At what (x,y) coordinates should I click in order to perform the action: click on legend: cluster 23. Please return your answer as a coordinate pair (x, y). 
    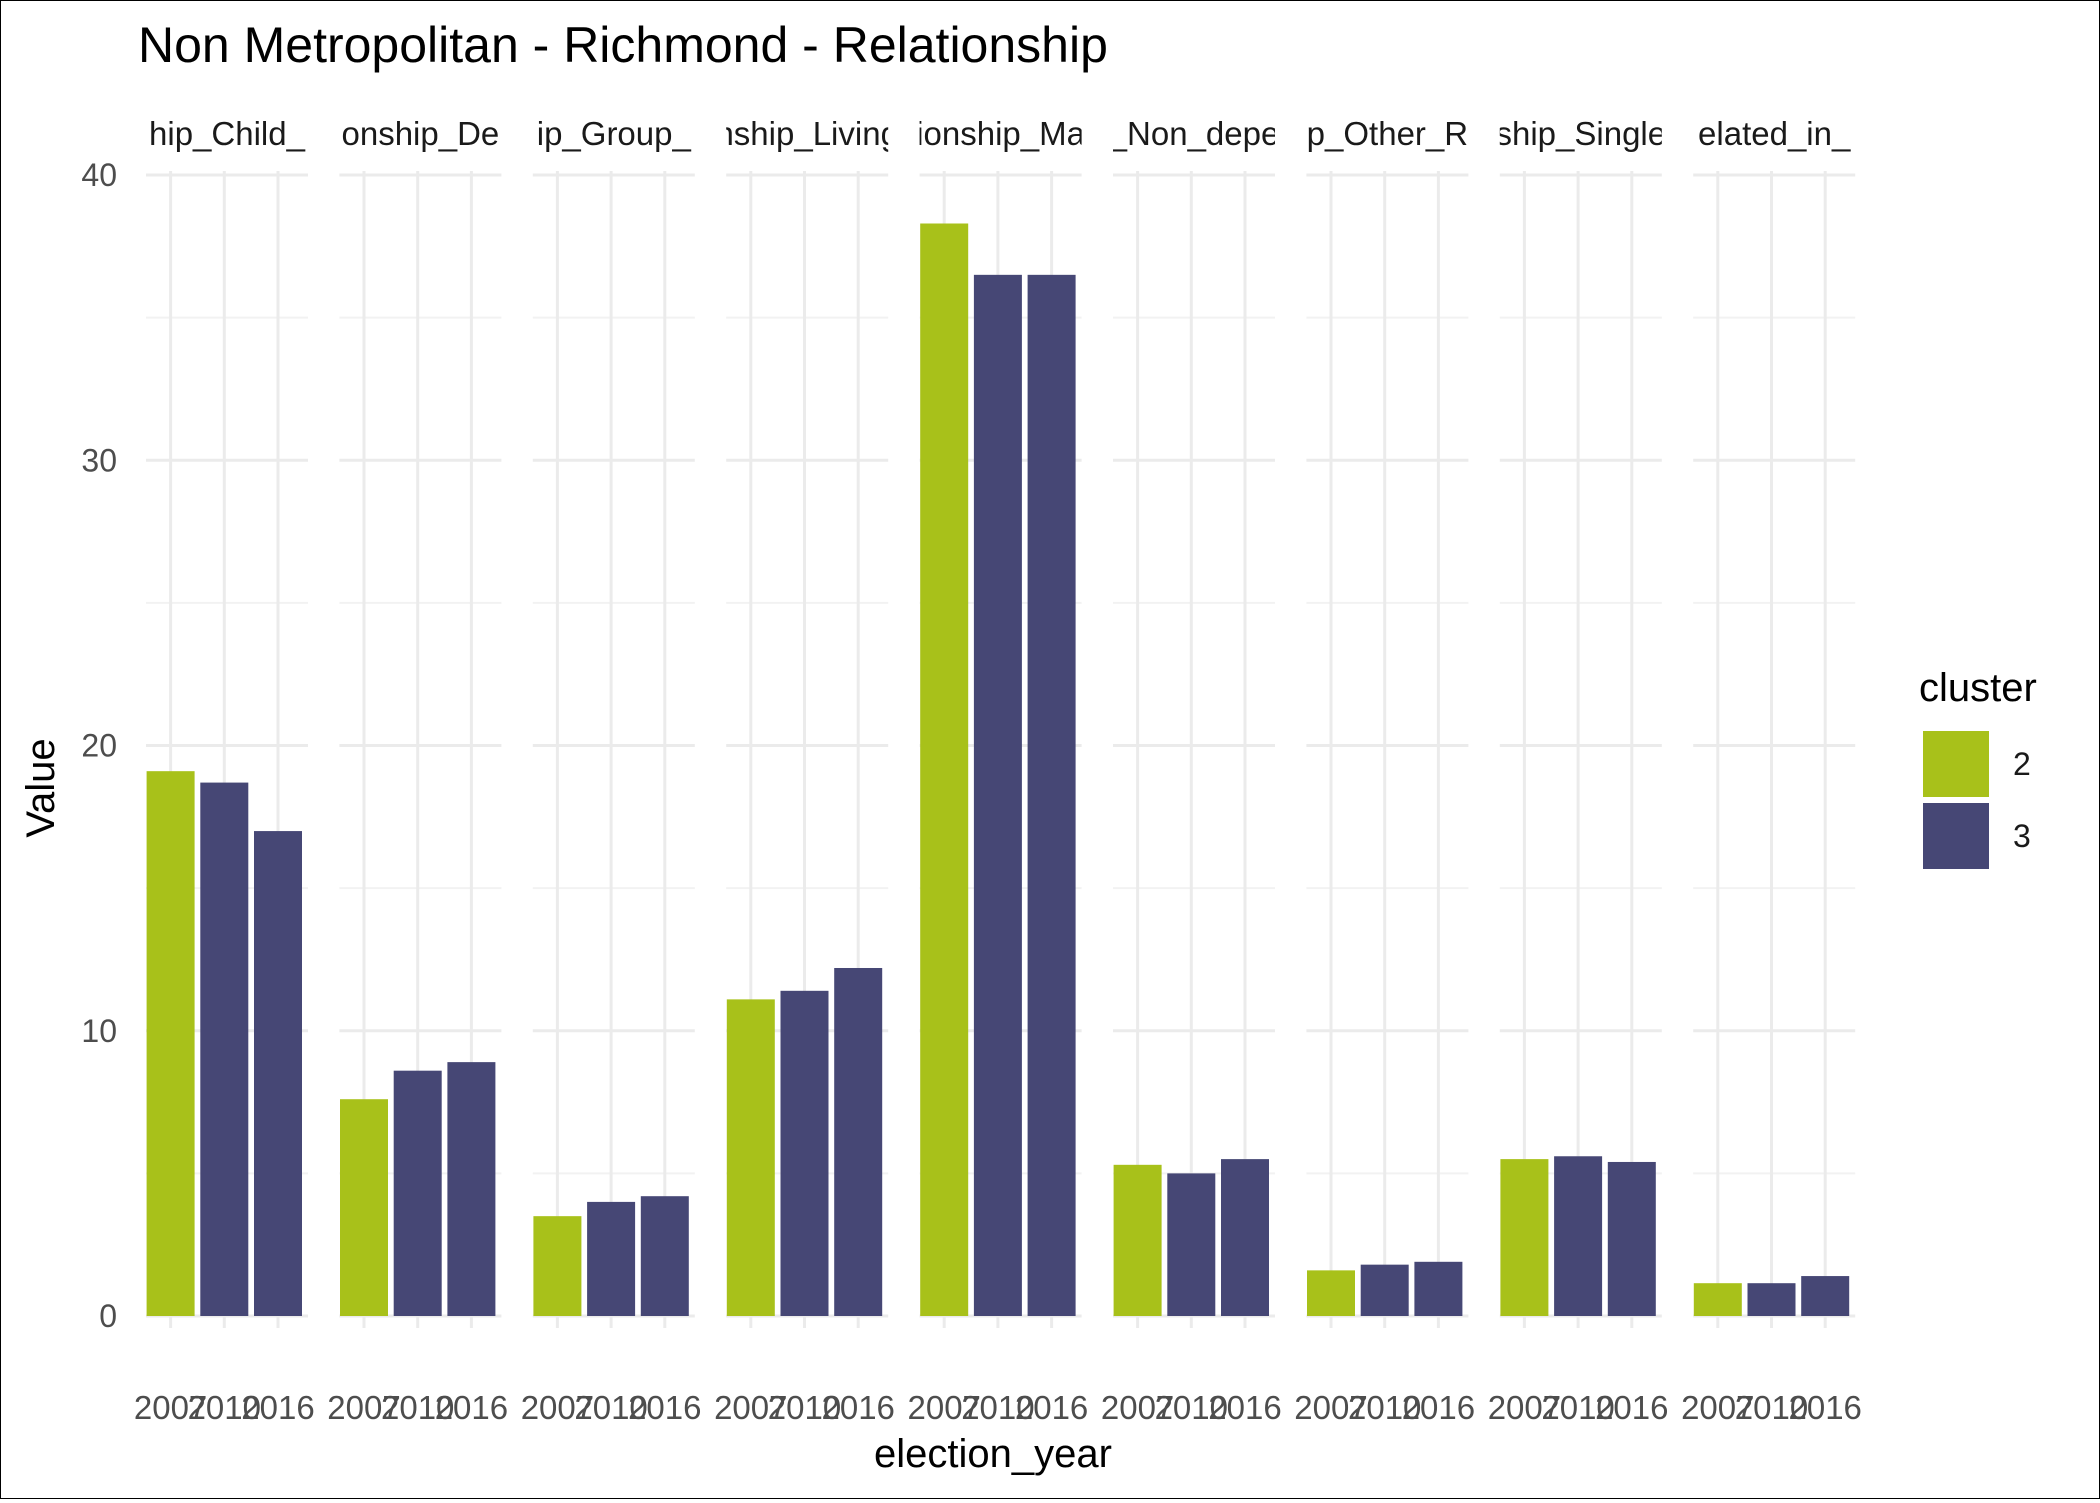
    Looking at the image, I should click on (1978, 767).